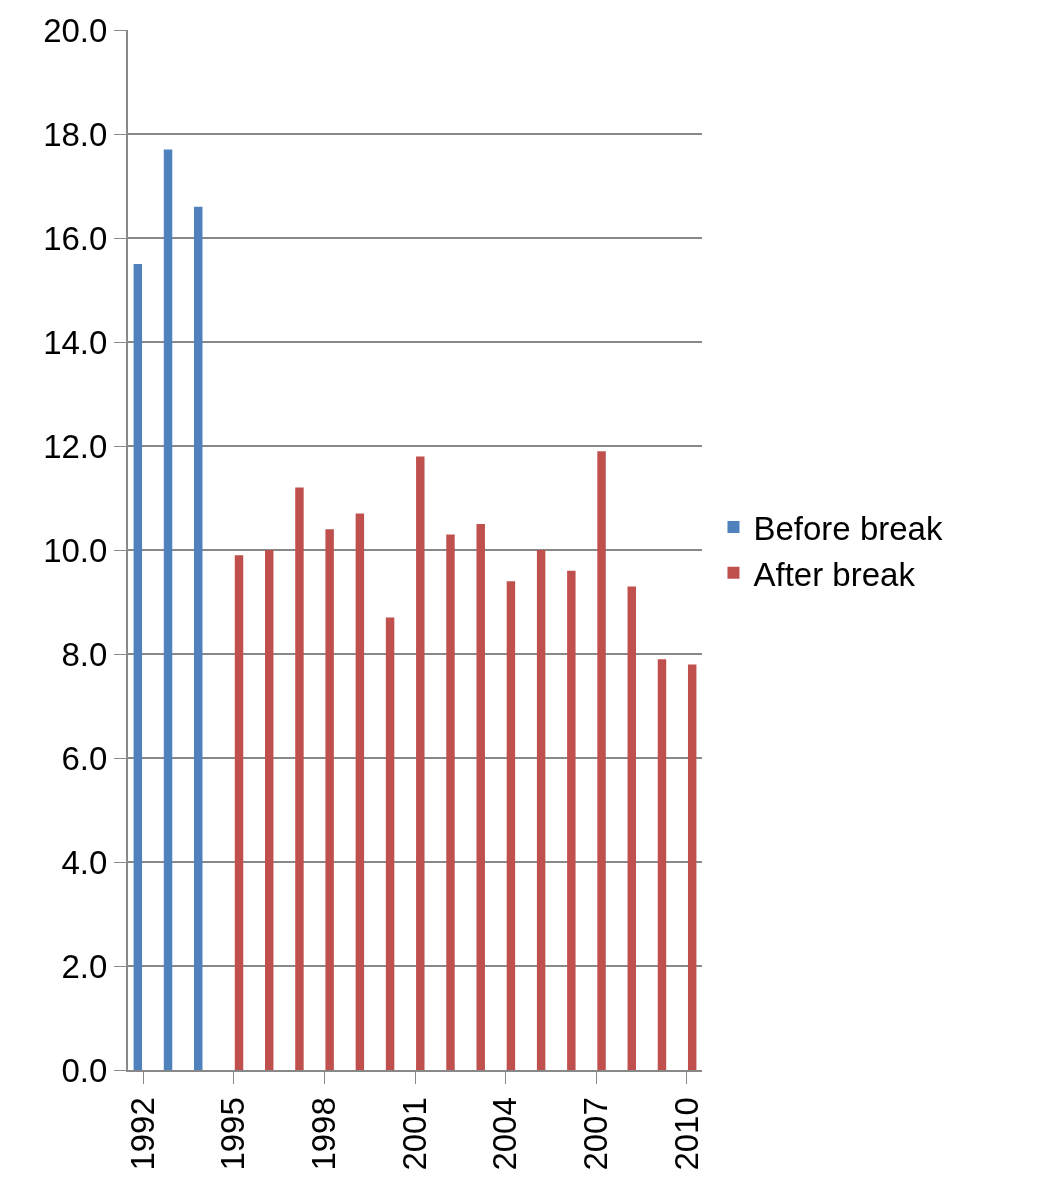 The image size is (1060, 1196). What do you see at coordinates (142, 1134) in the screenshot?
I see `x-tick-label: 1992` at bounding box center [142, 1134].